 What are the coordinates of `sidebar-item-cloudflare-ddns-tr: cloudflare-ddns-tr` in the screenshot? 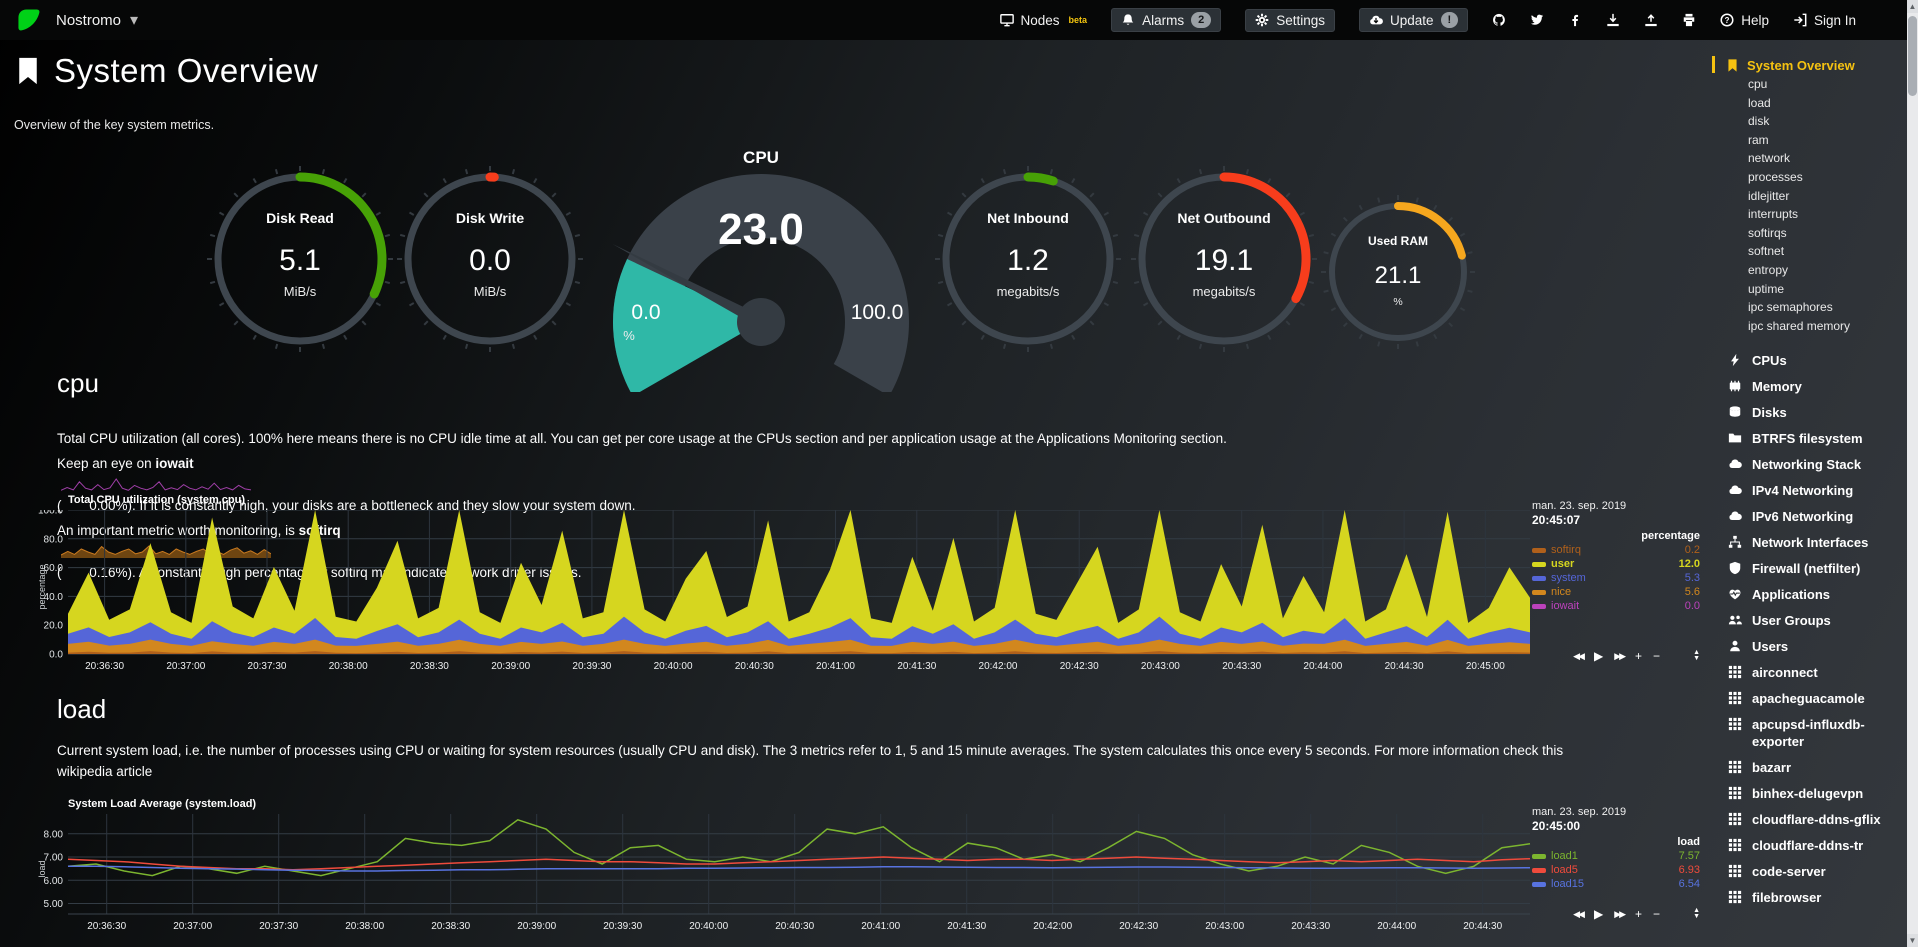 It's located at (1817, 845).